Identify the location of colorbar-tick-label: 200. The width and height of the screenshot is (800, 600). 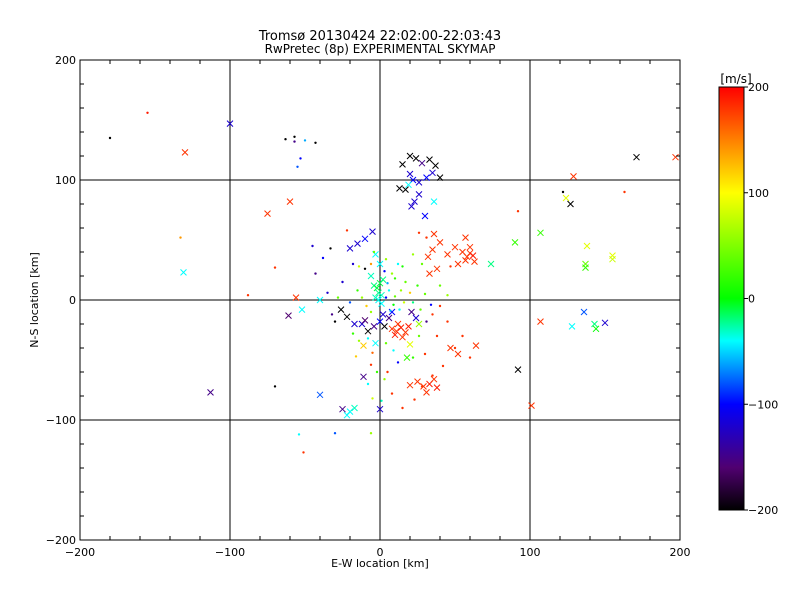
(758, 87).